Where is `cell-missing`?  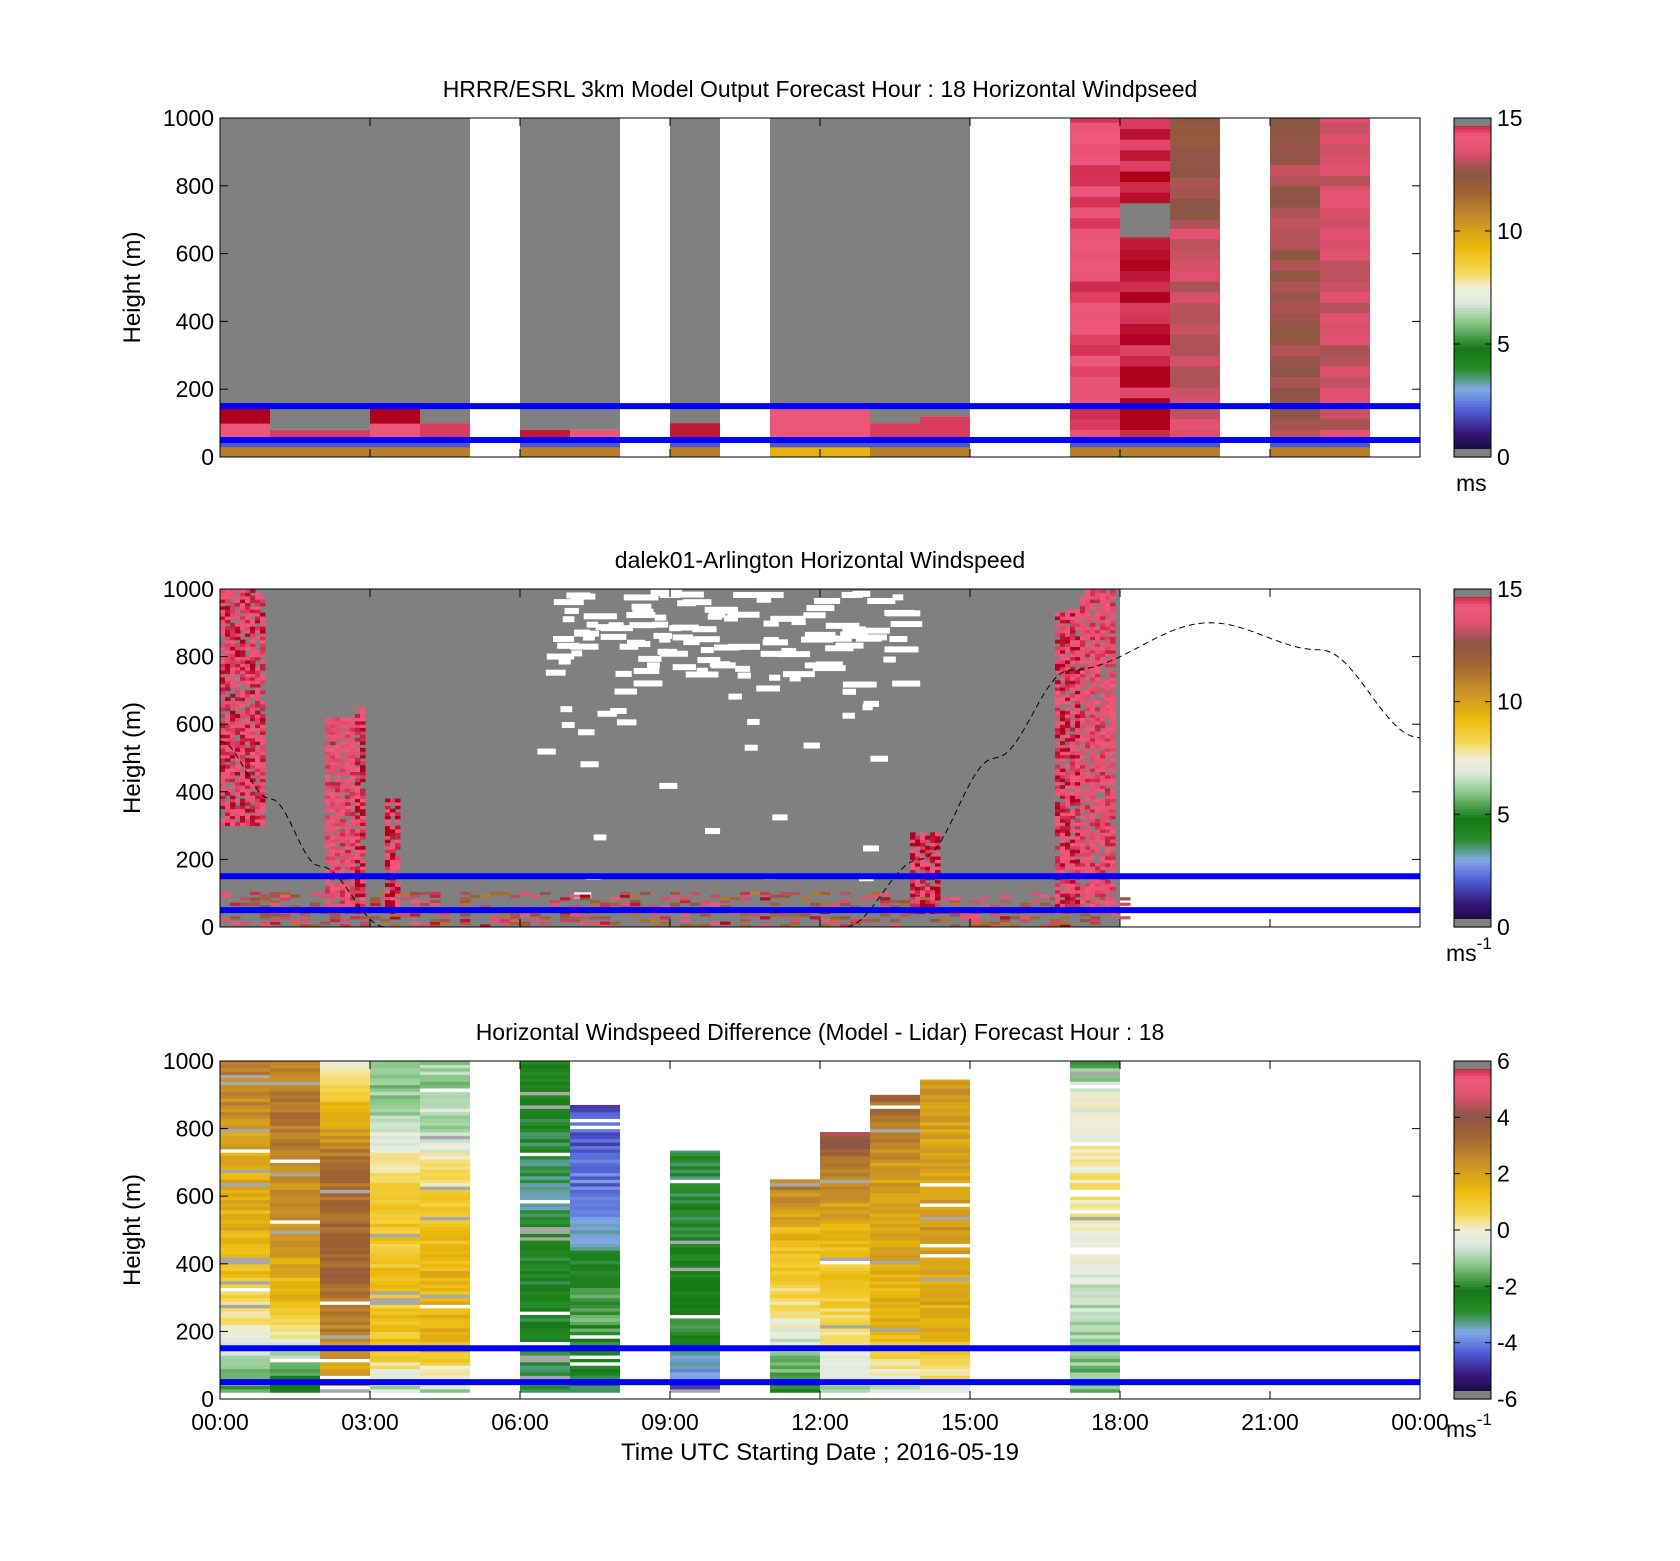
cell-missing is located at coordinates (295, 274).